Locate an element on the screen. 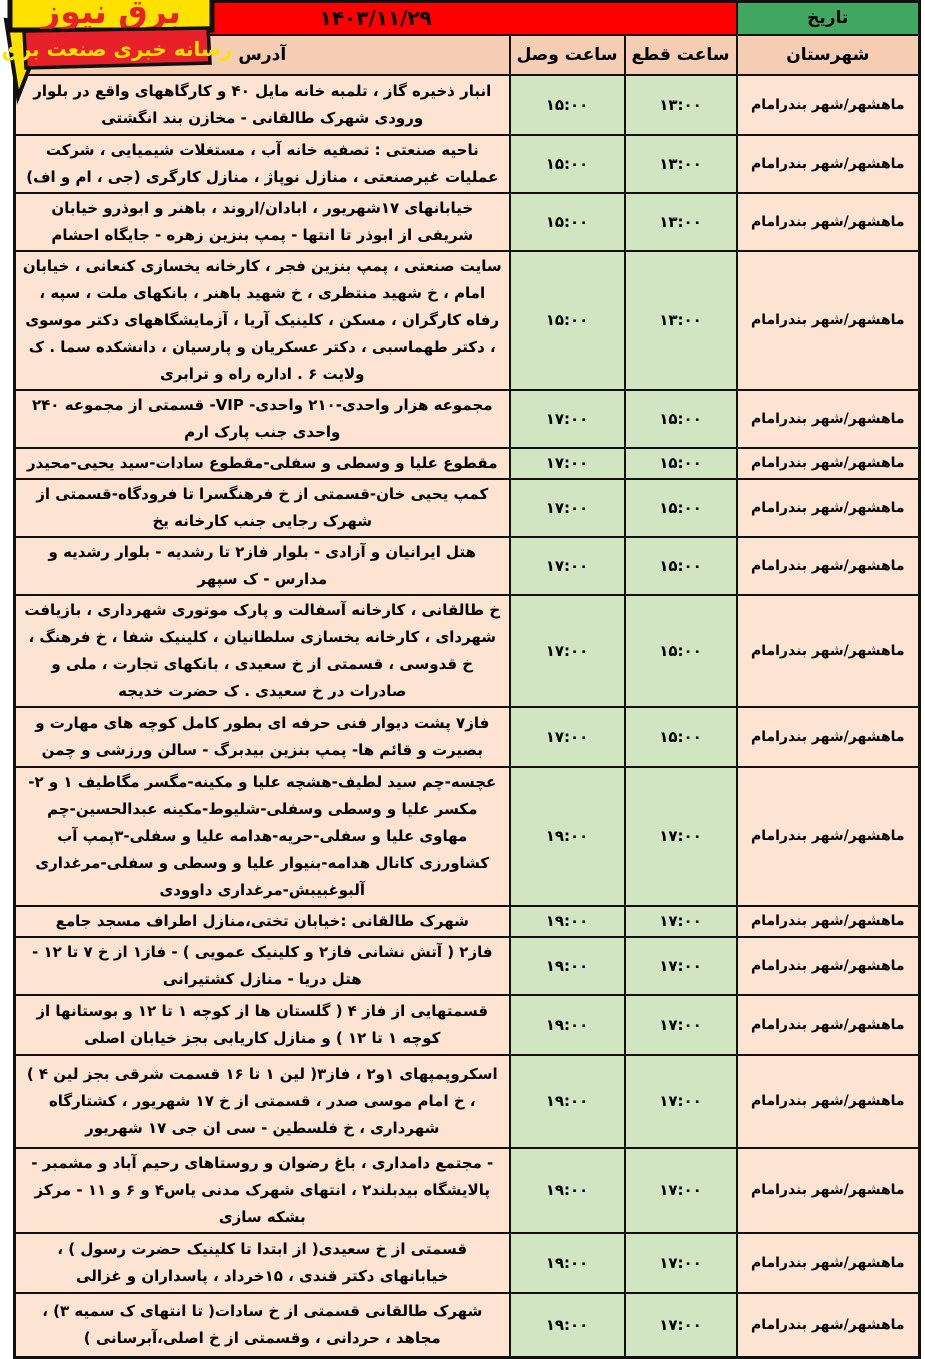 Image resolution: width=925 pixels, height=1359 pixels. county-column-header: شهرستان is located at coordinates (828, 54).